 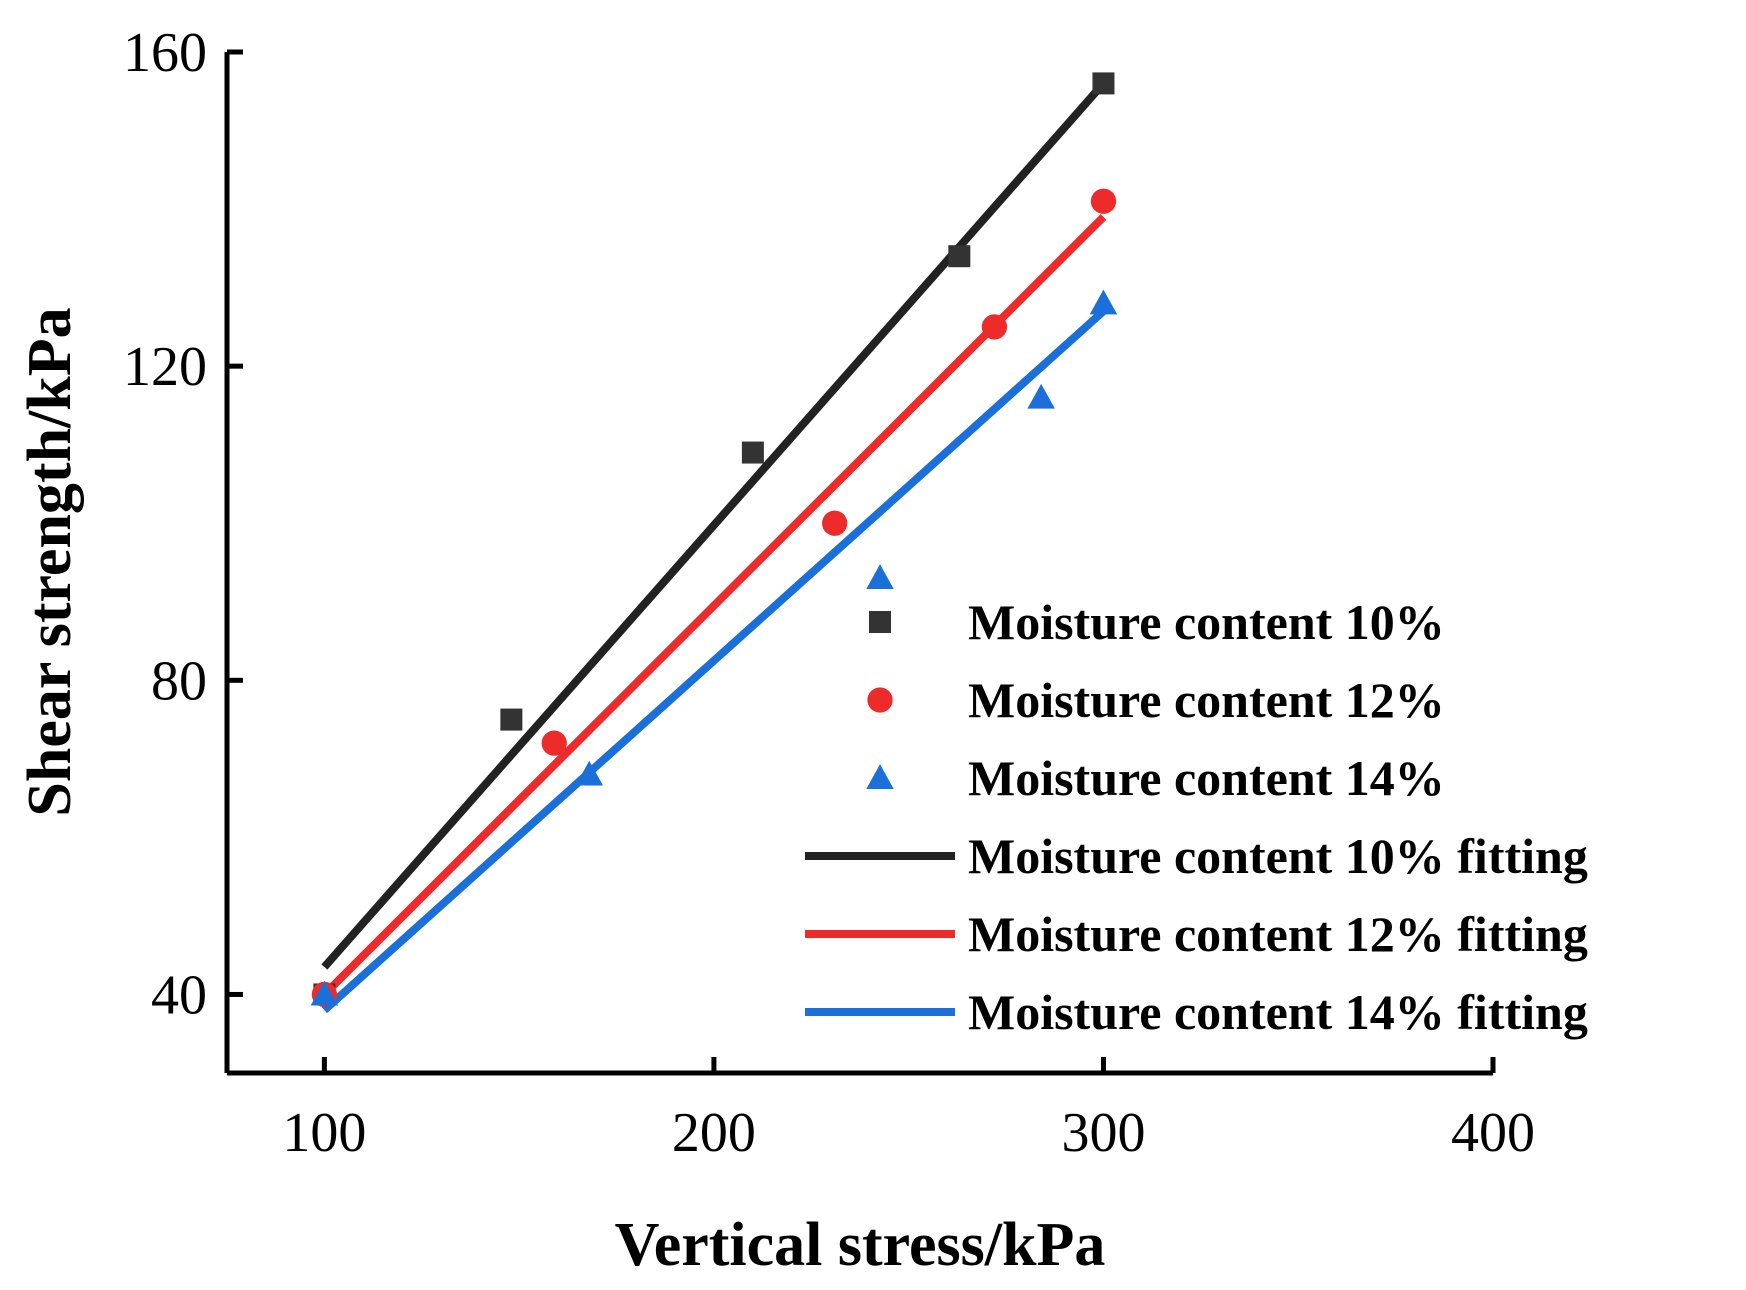 What do you see at coordinates (1278, 1012) in the screenshot?
I see `legend-label-5: Moisture content 14% fitting` at bounding box center [1278, 1012].